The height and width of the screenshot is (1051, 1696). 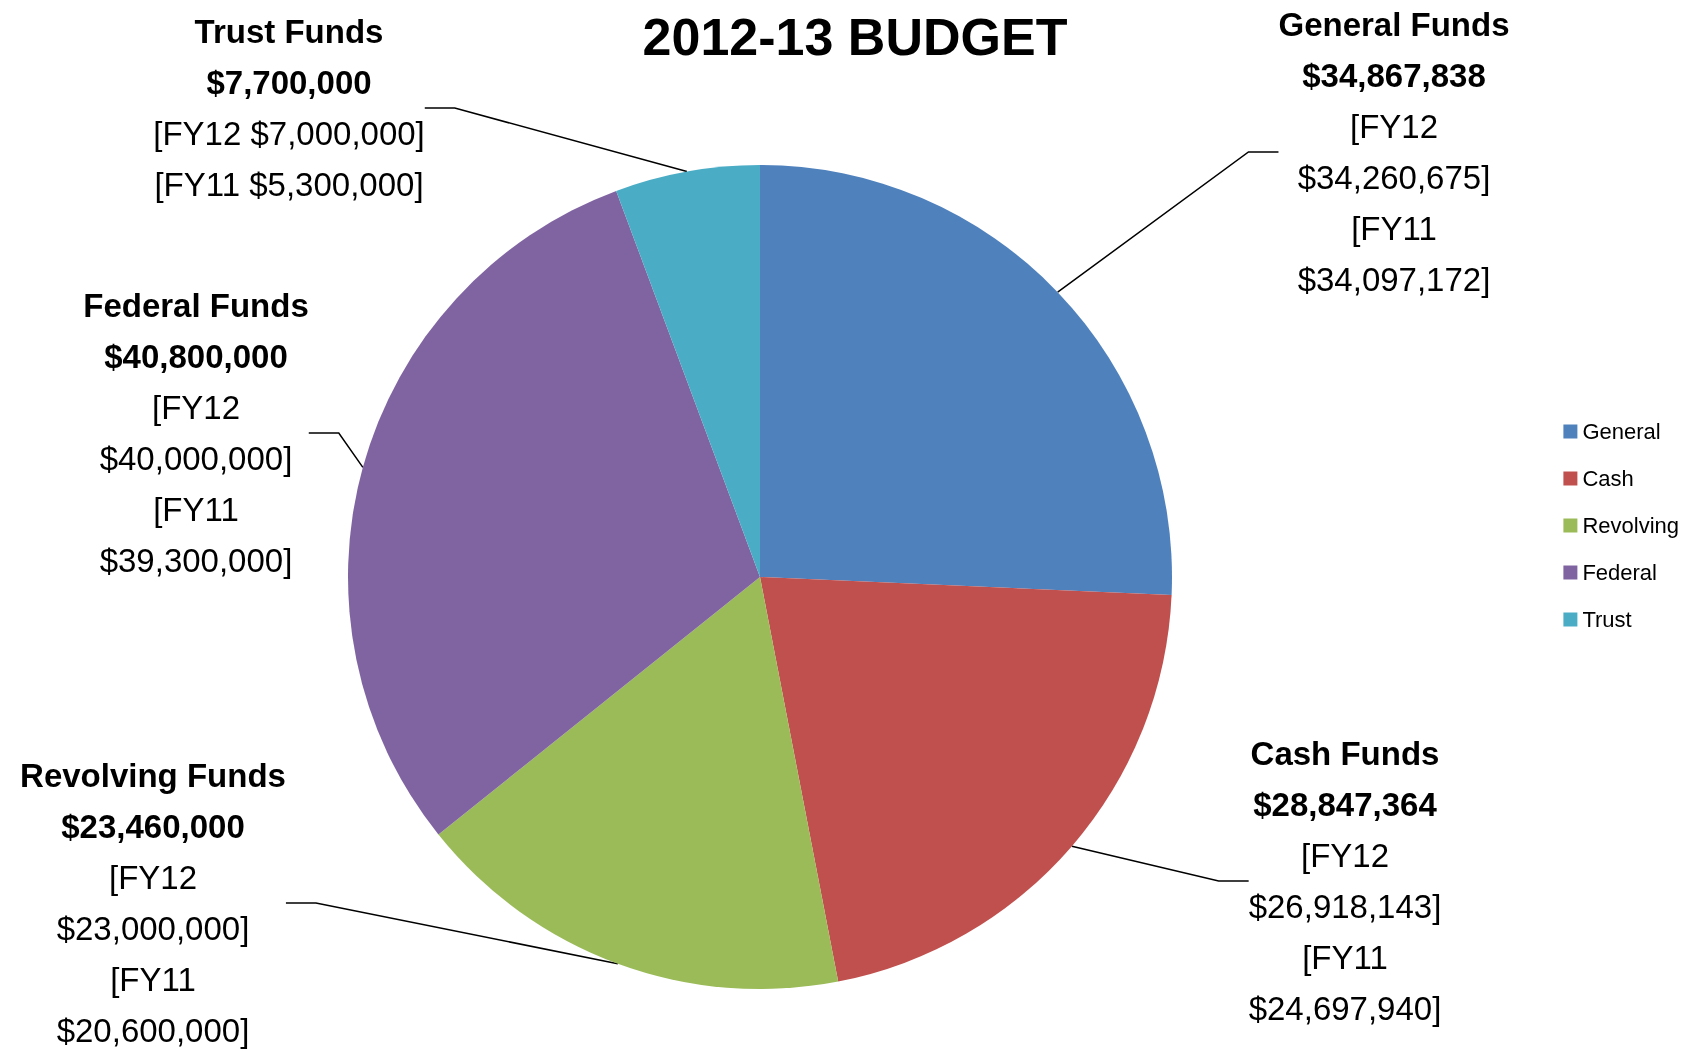 What do you see at coordinates (153, 903) in the screenshot?
I see `data-label: Revolving Funds $23,460,000 [FY12 $23,000,000] [FY11 $20,600,000]` at bounding box center [153, 903].